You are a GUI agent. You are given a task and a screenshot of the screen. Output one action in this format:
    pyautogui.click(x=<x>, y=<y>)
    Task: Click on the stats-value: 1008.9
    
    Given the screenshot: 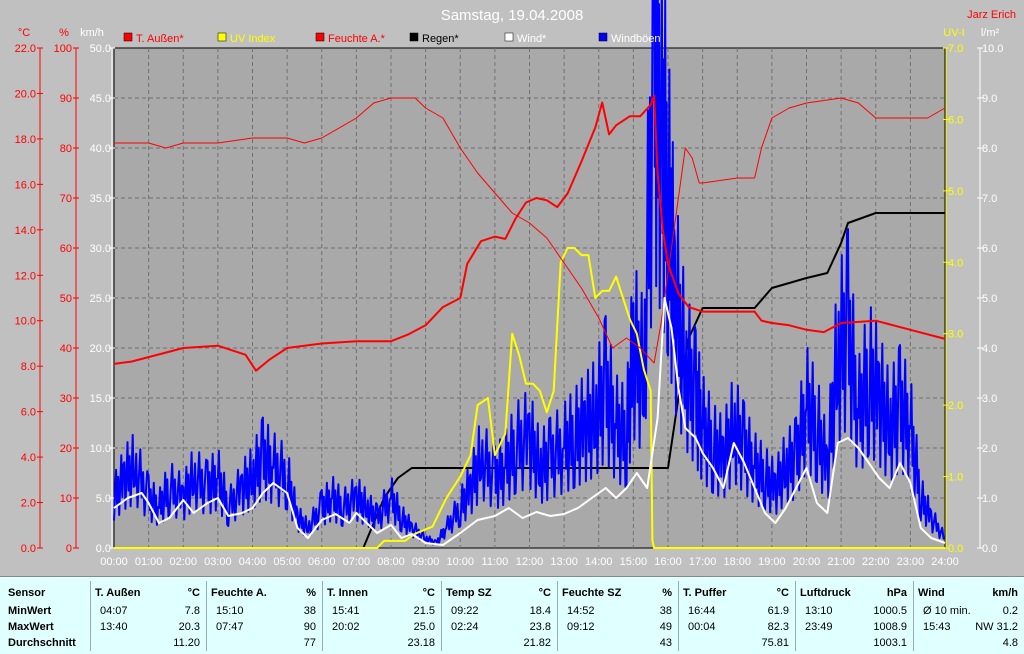 What is the action you would take?
    pyautogui.click(x=890, y=627)
    